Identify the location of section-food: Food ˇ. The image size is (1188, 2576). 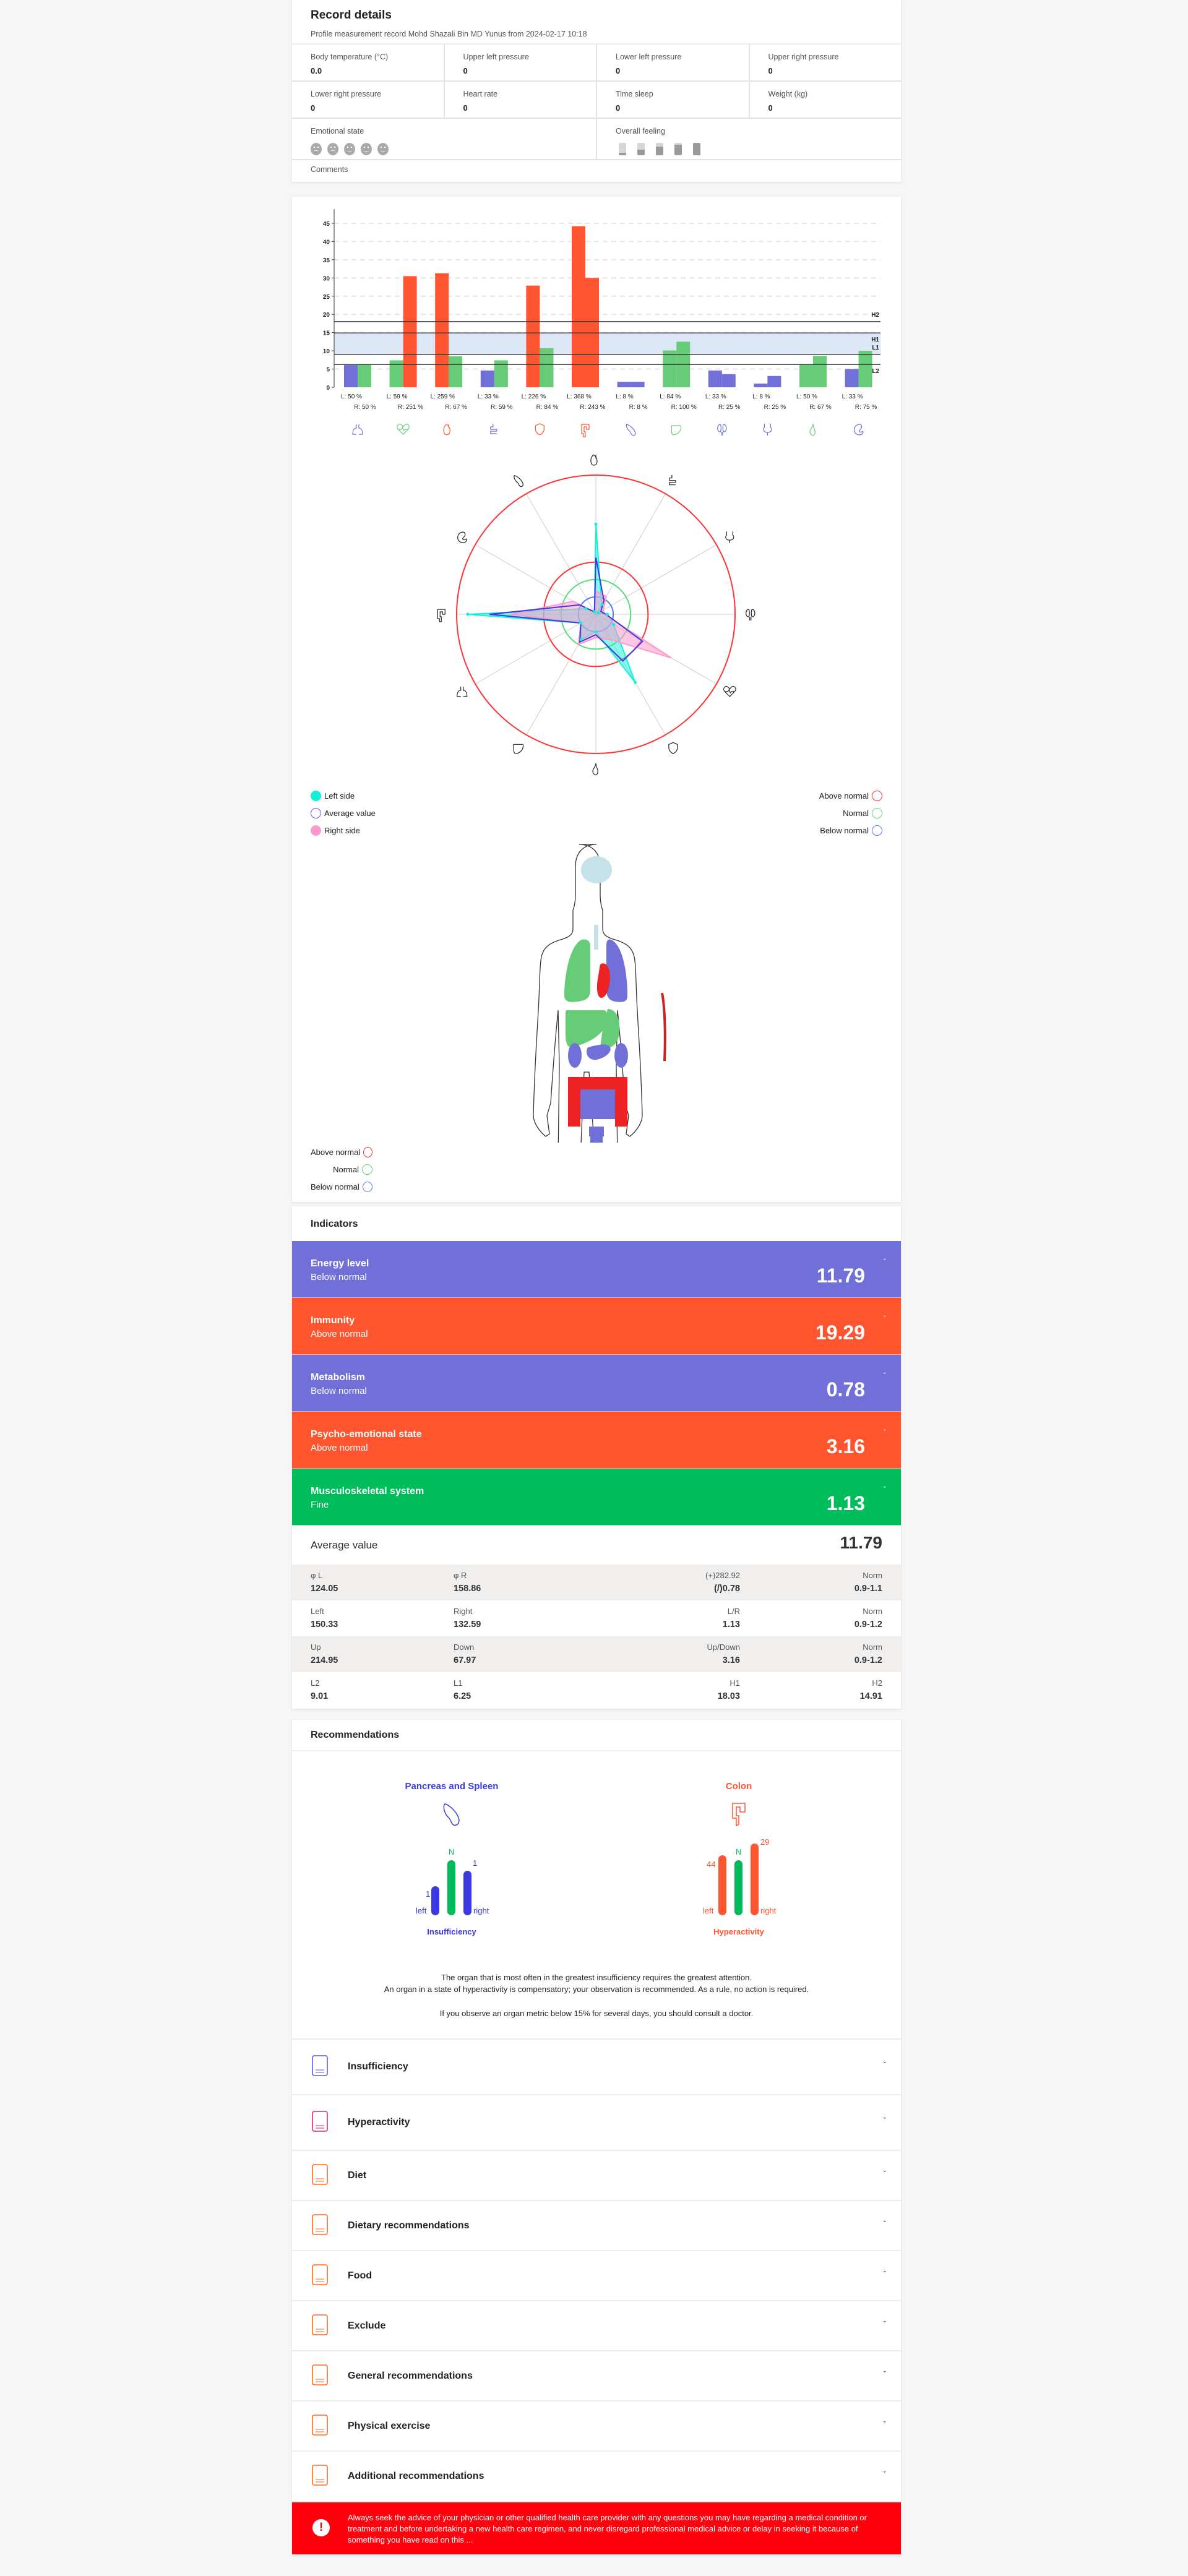
(596, 2276).